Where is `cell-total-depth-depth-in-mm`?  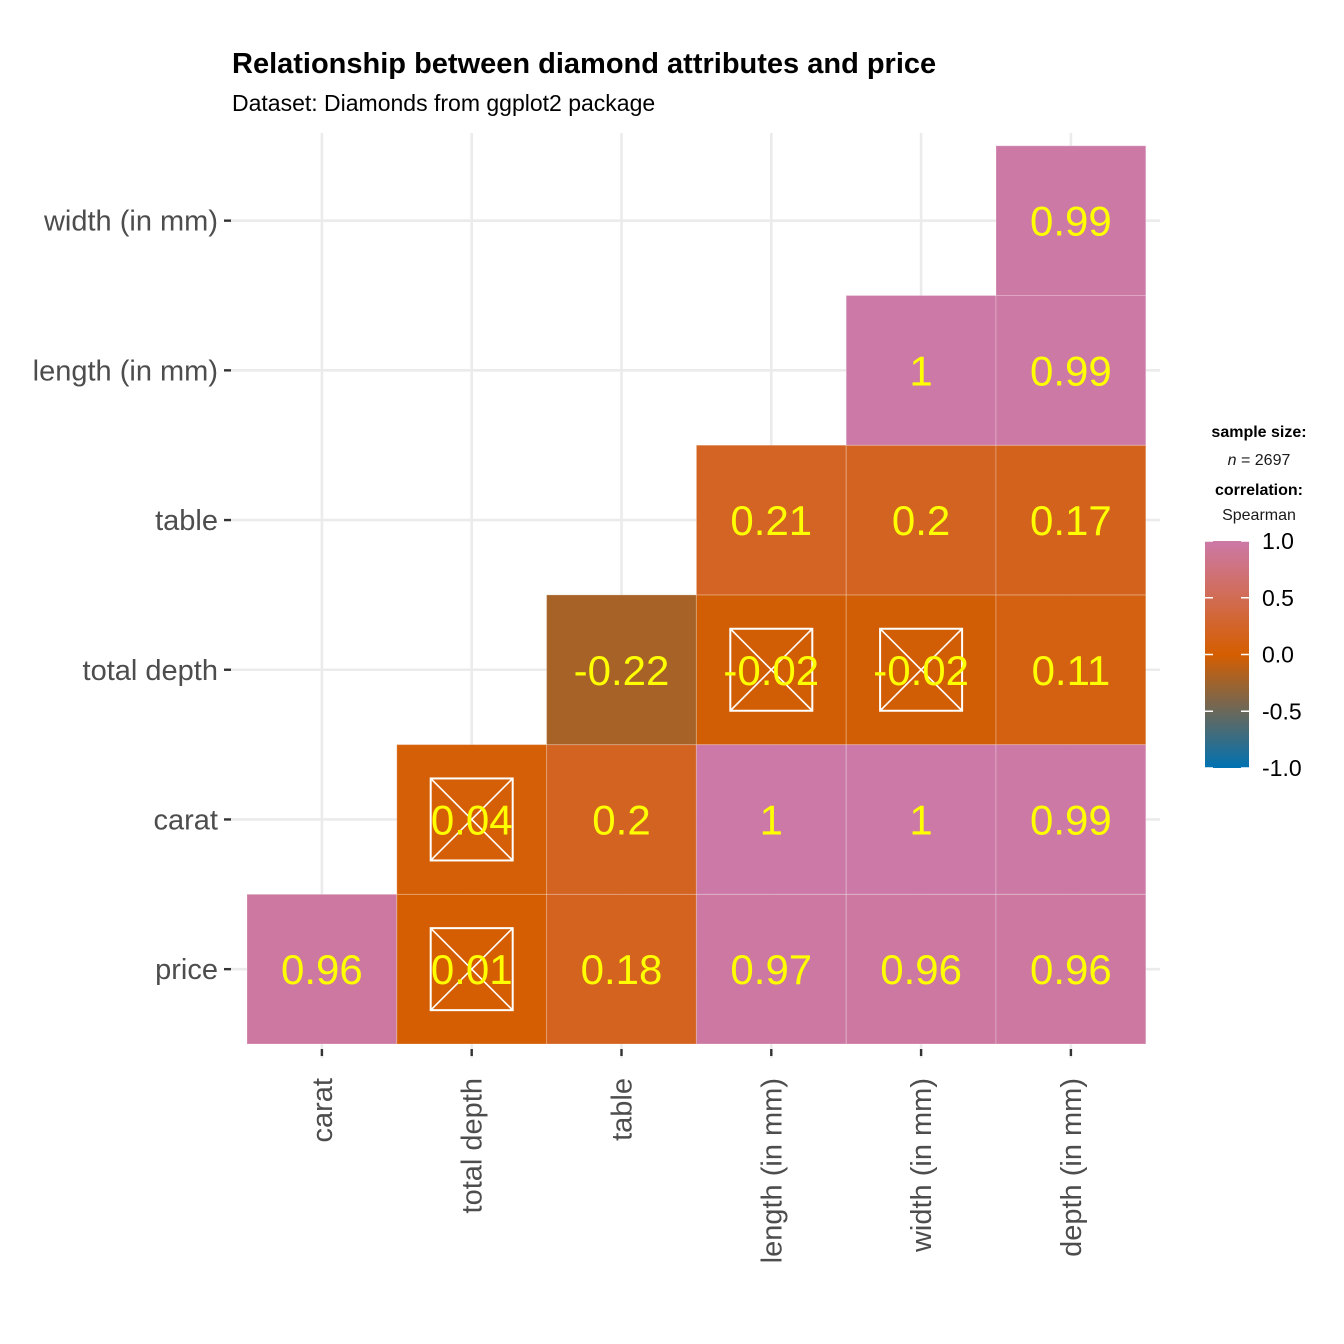 cell-total-depth-depth-in-mm is located at coordinates (1071, 670).